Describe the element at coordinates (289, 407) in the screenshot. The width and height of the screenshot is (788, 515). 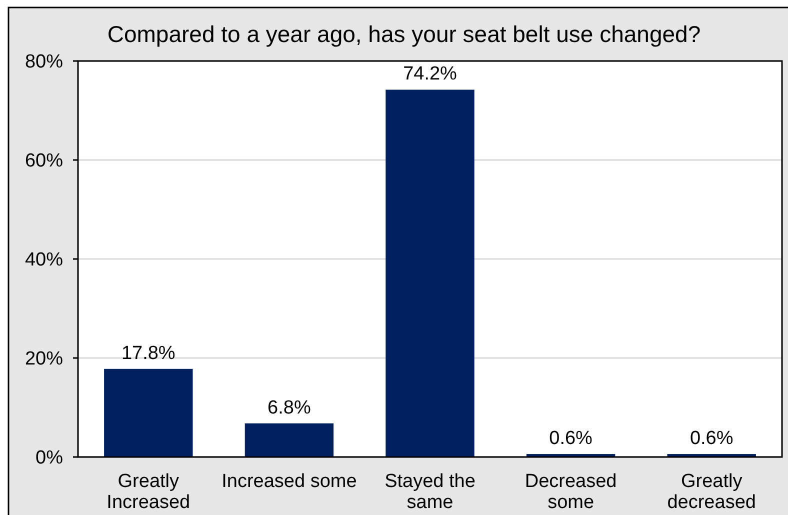
I see `data-label: 6.8%` at that location.